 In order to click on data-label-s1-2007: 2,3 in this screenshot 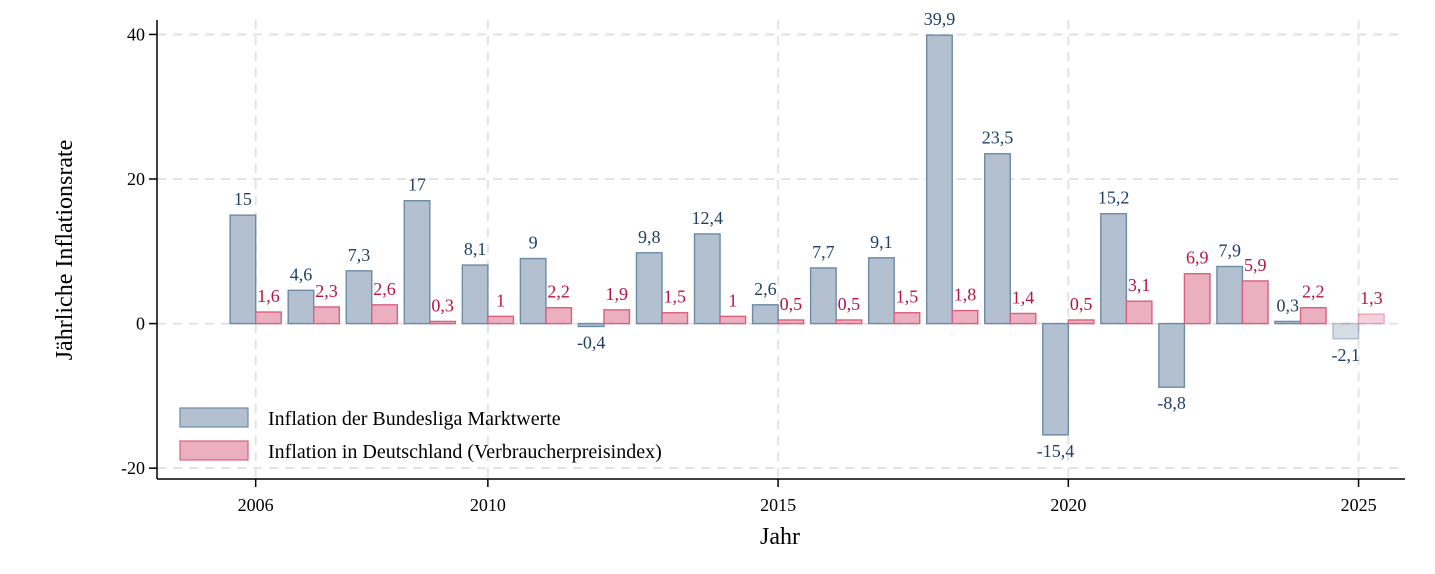, I will do `click(326, 291)`.